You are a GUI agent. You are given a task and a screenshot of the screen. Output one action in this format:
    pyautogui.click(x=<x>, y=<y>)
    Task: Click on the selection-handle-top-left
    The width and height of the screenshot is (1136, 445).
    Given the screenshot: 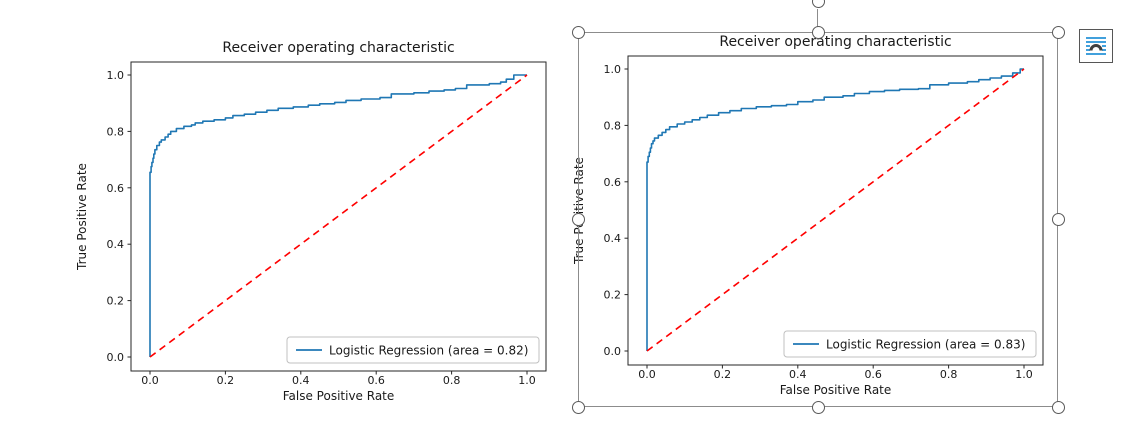 What is the action you would take?
    pyautogui.click(x=578, y=32)
    